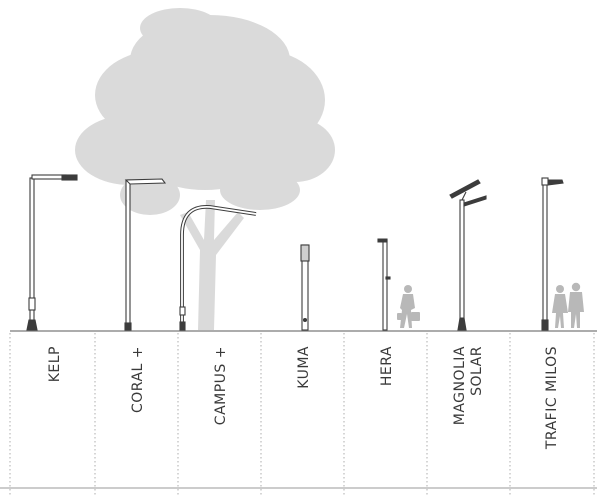  What do you see at coordinates (138, 380) in the screenshot?
I see `label-coral: CORAL +` at bounding box center [138, 380].